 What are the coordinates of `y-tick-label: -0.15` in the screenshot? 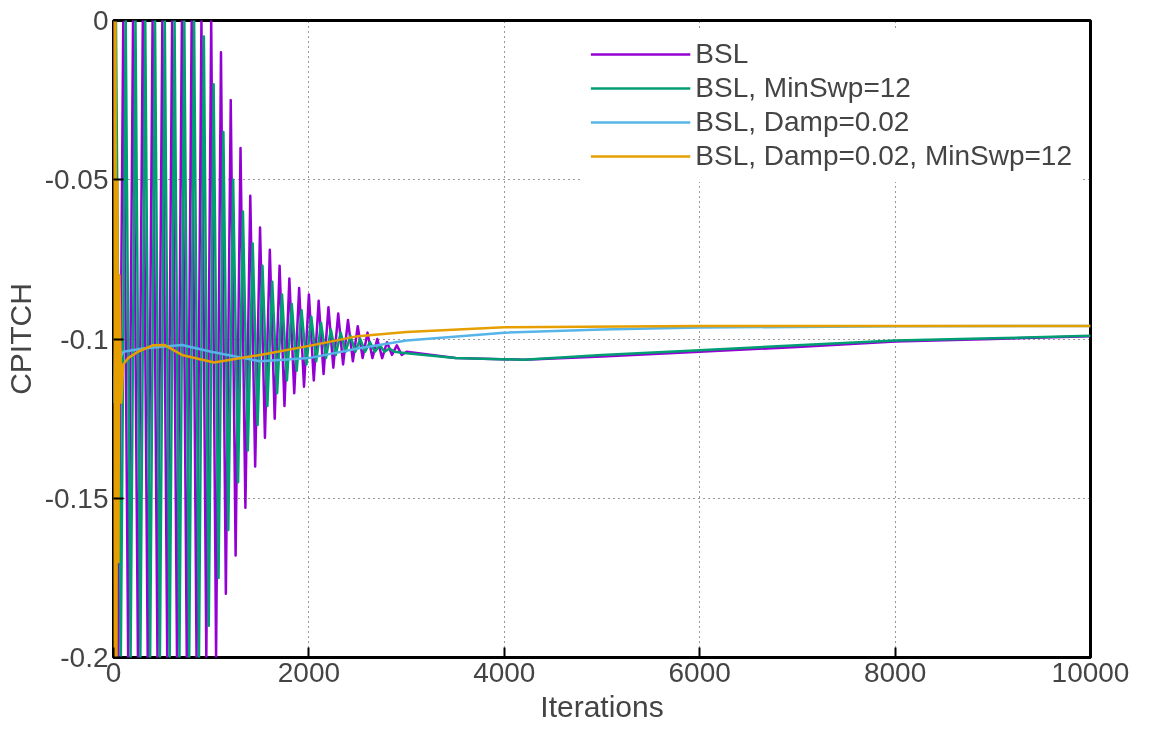 It's located at (76, 498).